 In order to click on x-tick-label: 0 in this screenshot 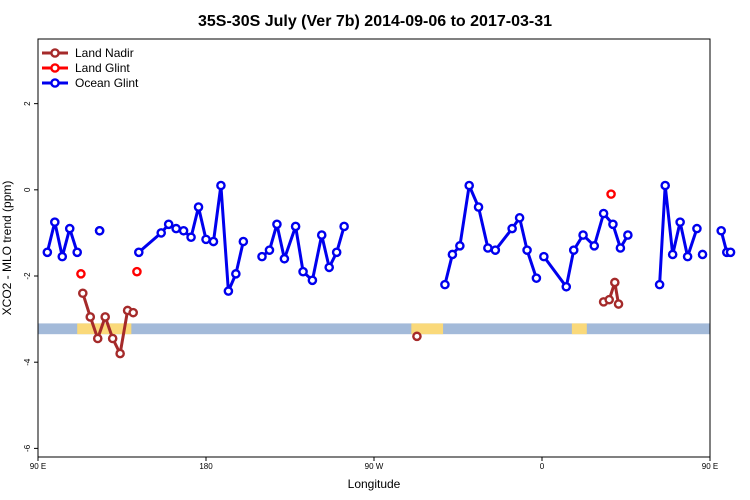, I will do `click(542, 466)`.